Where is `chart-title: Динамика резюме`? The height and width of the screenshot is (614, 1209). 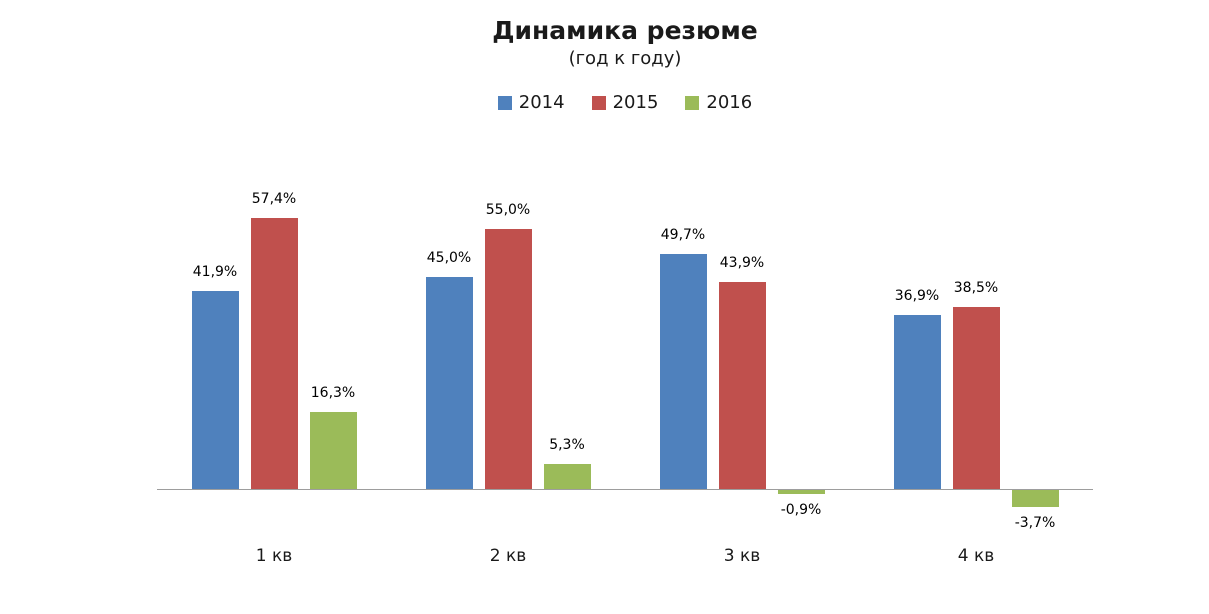 chart-title: Динамика резюме is located at coordinates (625, 30).